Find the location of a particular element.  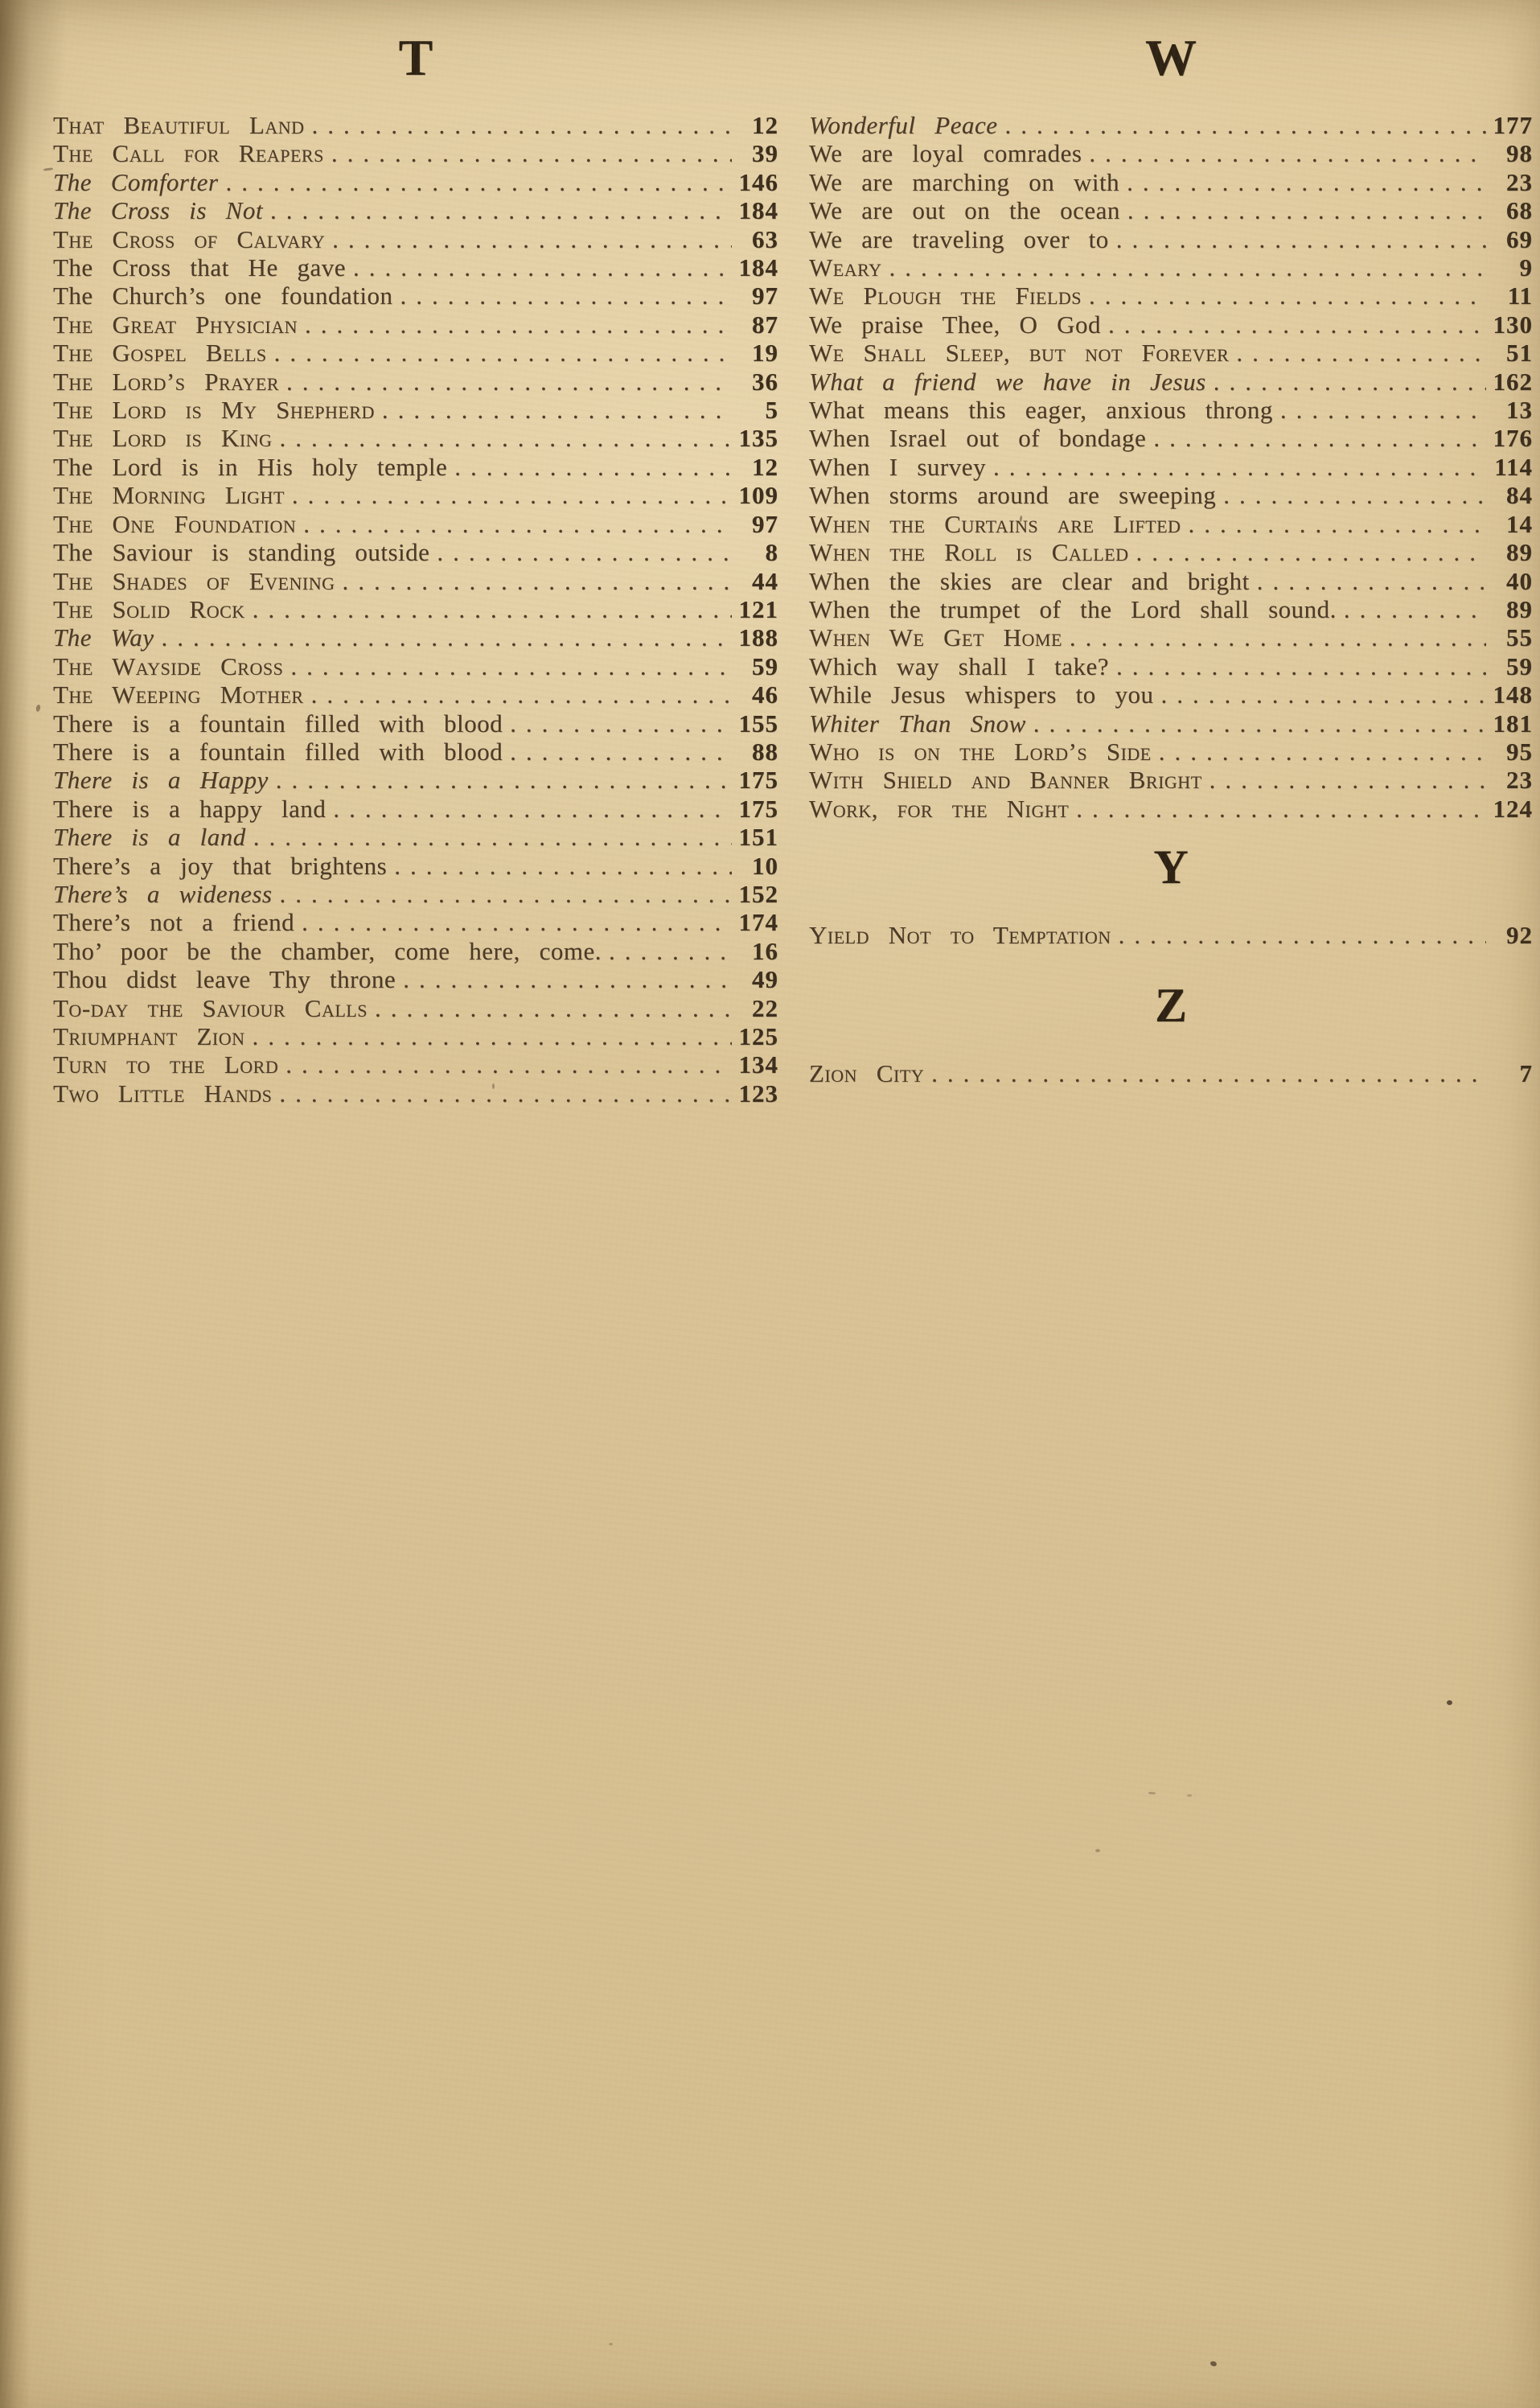

page-number: 175 is located at coordinates (758, 808).